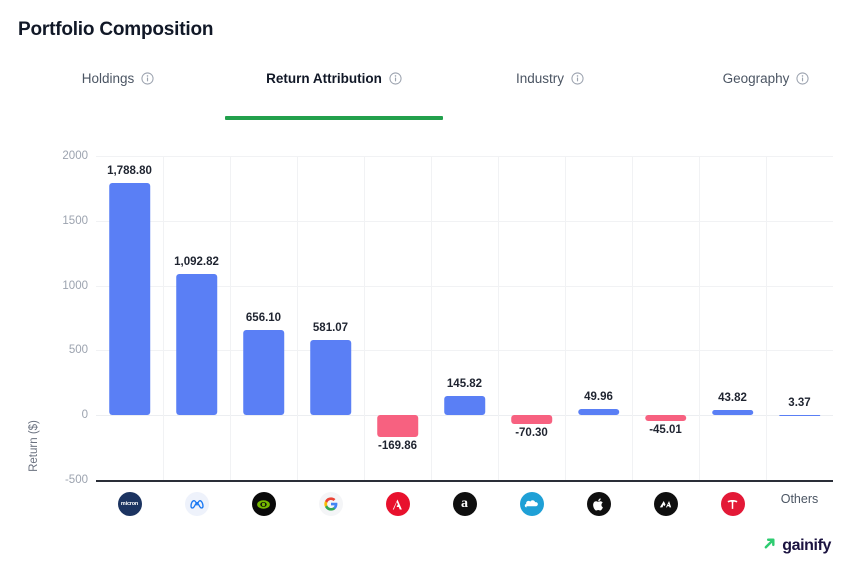 Image resolution: width=849 pixels, height=566 pixels. I want to click on google-logo, so click(330, 504).